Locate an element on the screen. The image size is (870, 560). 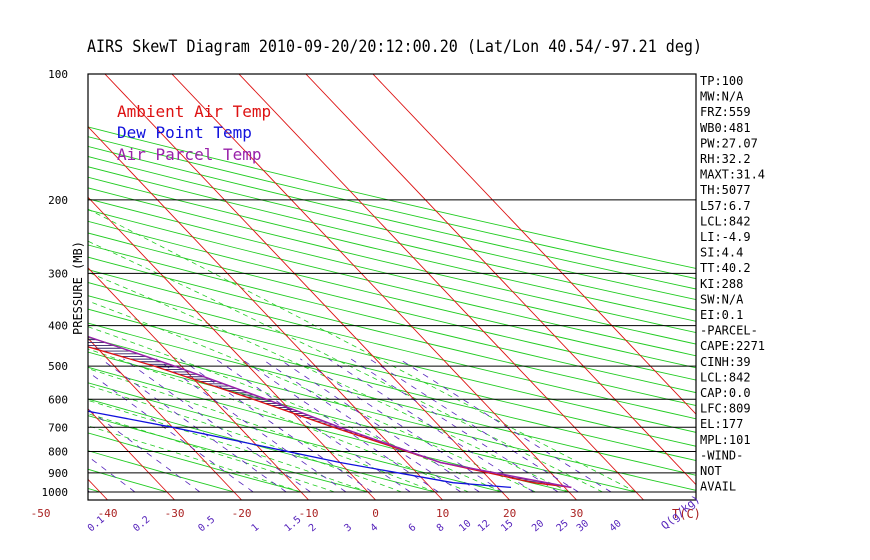
stability-index: AVAIL is located at coordinates (718, 487).